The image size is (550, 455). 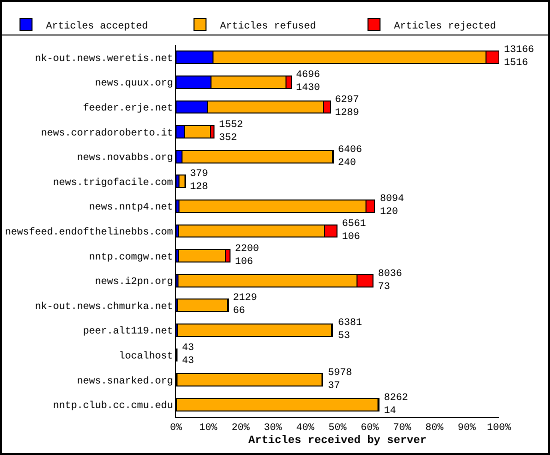 I want to click on x-tick-label: 0%, so click(x=176, y=428).